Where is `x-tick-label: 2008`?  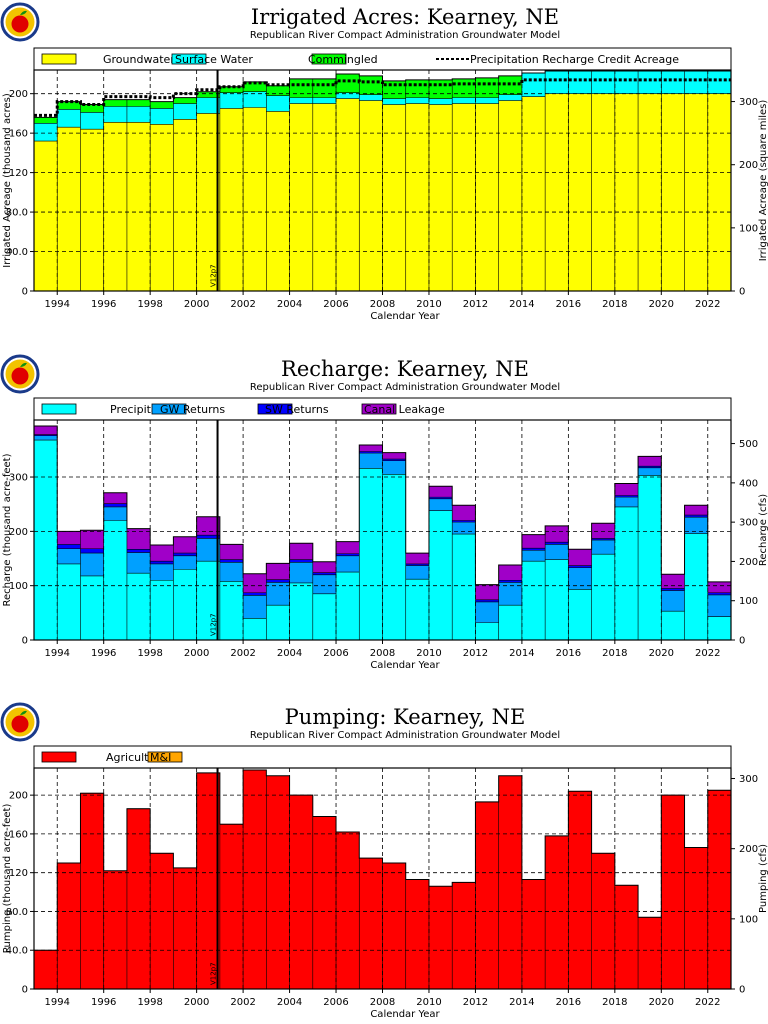
x-tick-label: 2008 is located at coordinates (382, 304).